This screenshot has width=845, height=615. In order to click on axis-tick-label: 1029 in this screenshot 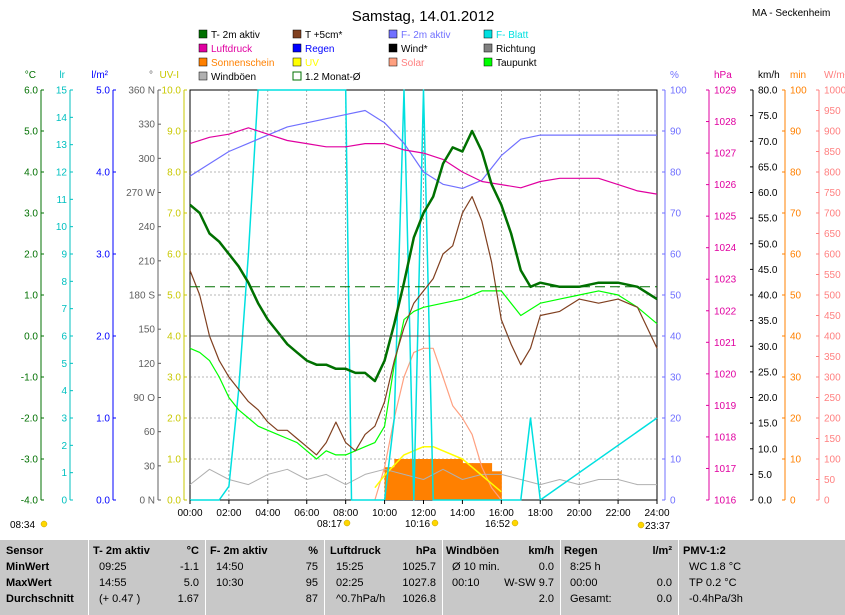, I will do `click(725, 91)`.